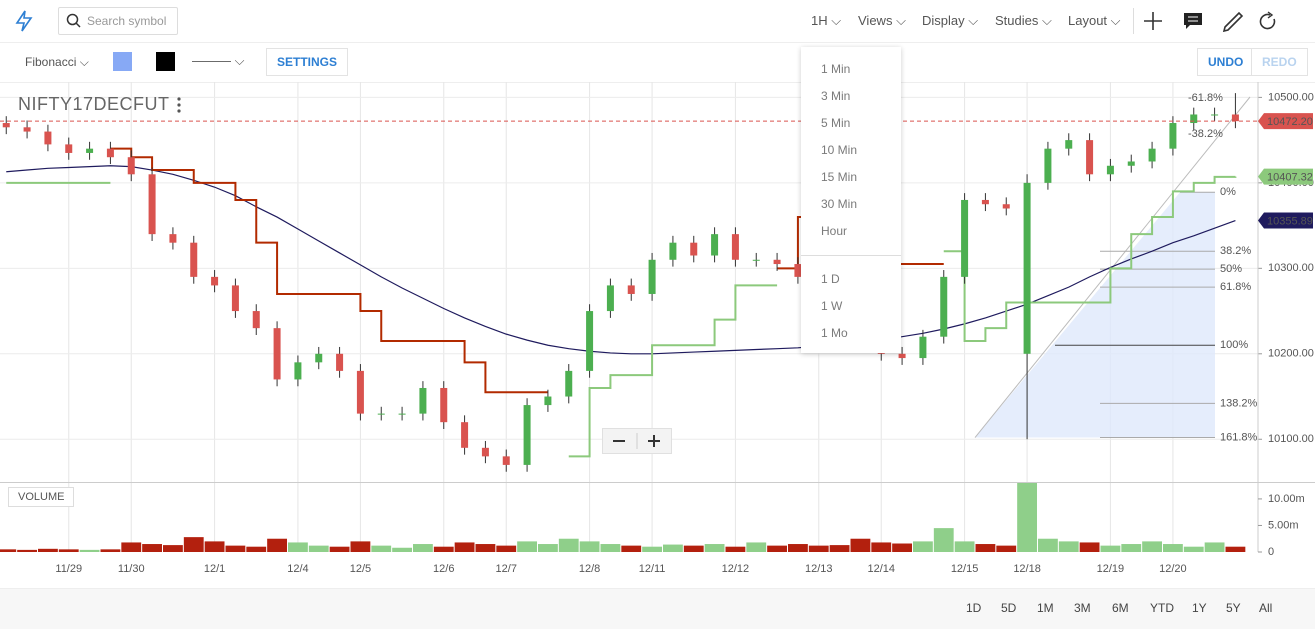  Describe the element at coordinates (1228, 192) in the screenshot. I see `fib-level-label: 0%` at that location.